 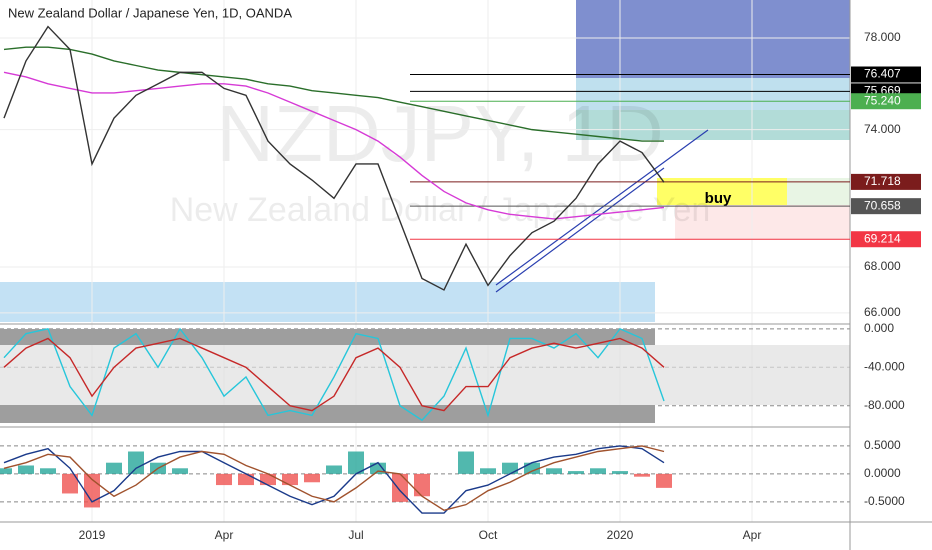 I want to click on volume-area, so click(x=327, y=302).